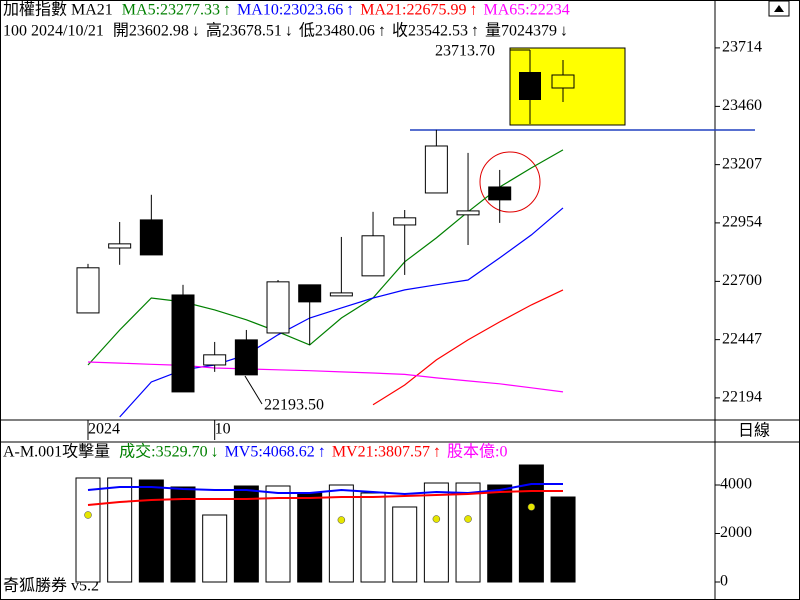  What do you see at coordinates (742, 280) in the screenshot?
I see `y-tick-label: 22700` at bounding box center [742, 280].